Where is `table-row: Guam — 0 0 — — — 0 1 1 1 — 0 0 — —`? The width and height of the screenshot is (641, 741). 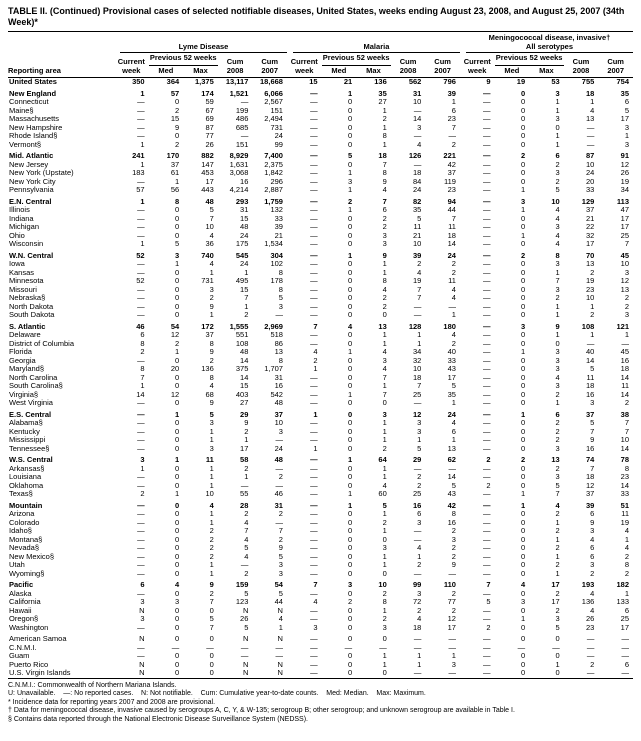 table-row: Guam — 0 0 — — — 0 1 1 1 — 0 0 — — is located at coordinates (320, 656).